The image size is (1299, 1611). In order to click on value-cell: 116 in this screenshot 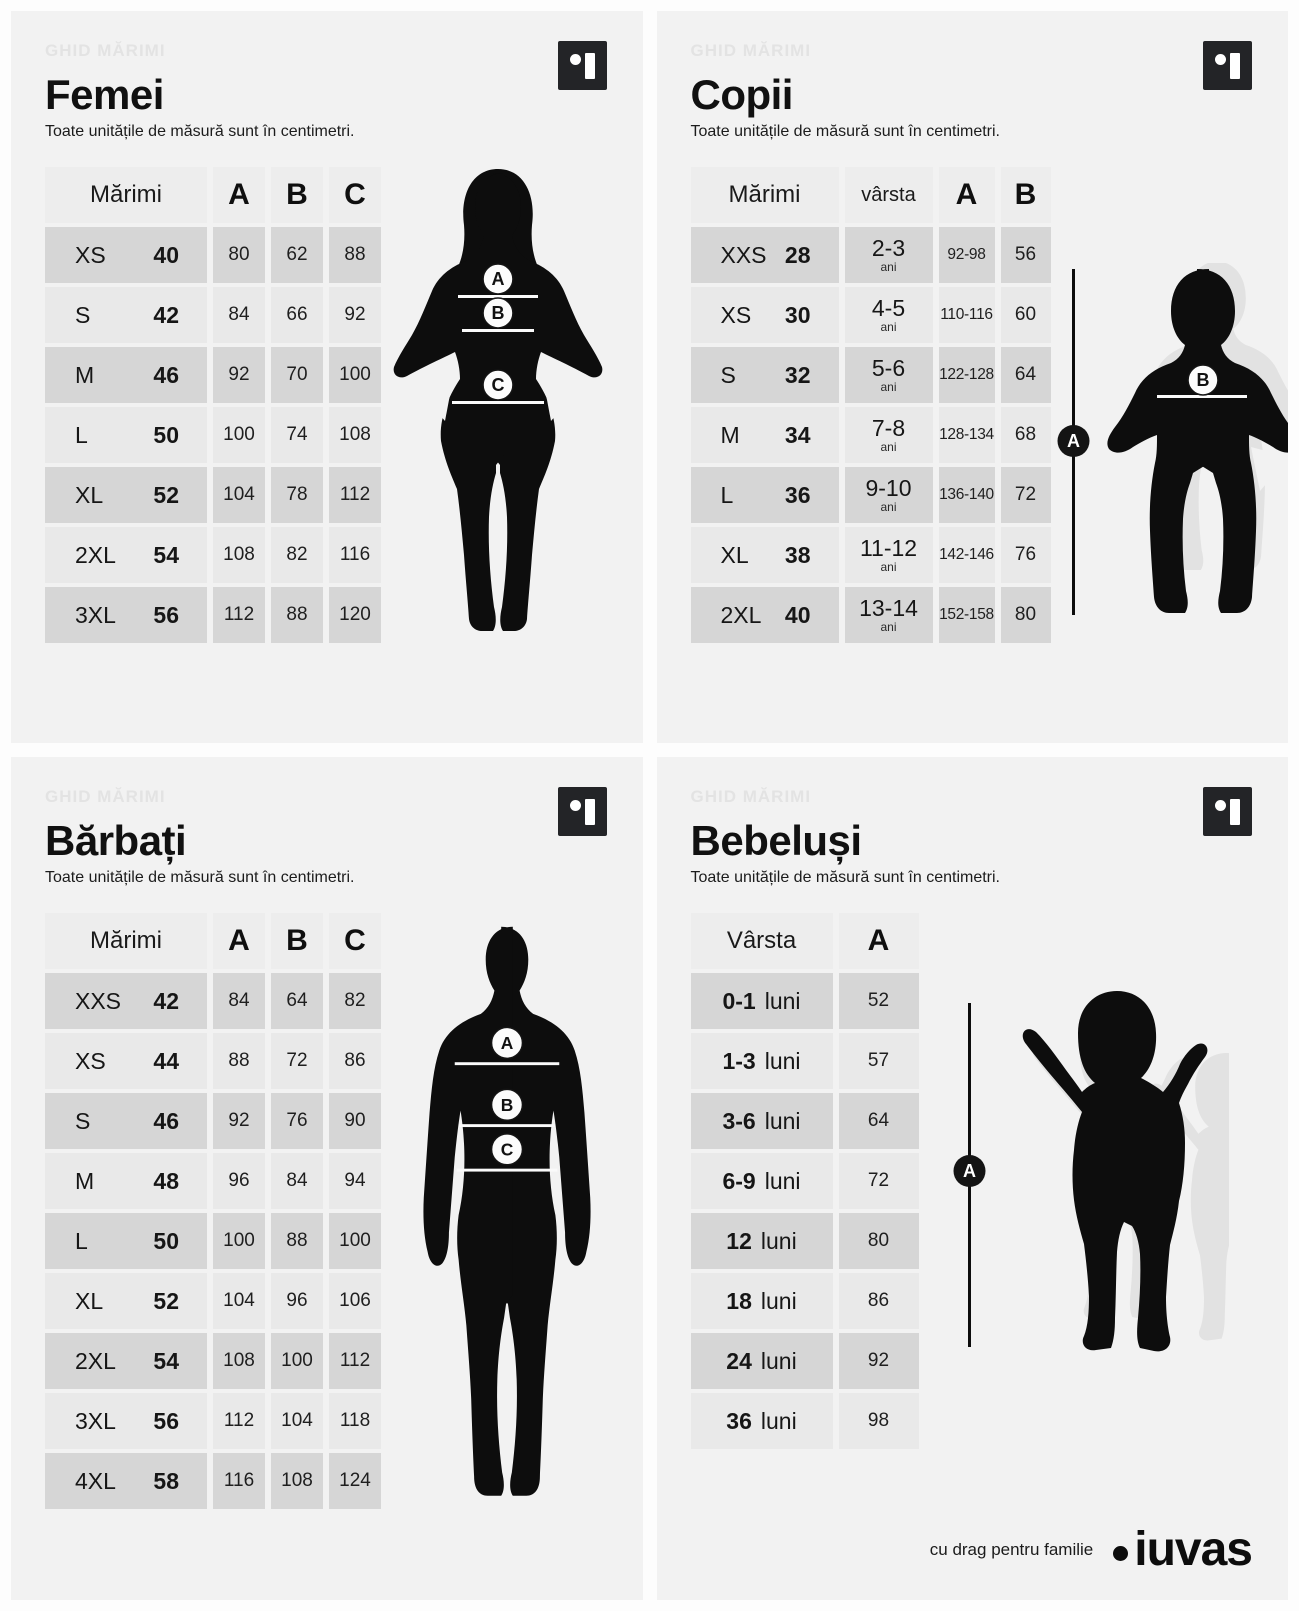, I will do `click(355, 555)`.